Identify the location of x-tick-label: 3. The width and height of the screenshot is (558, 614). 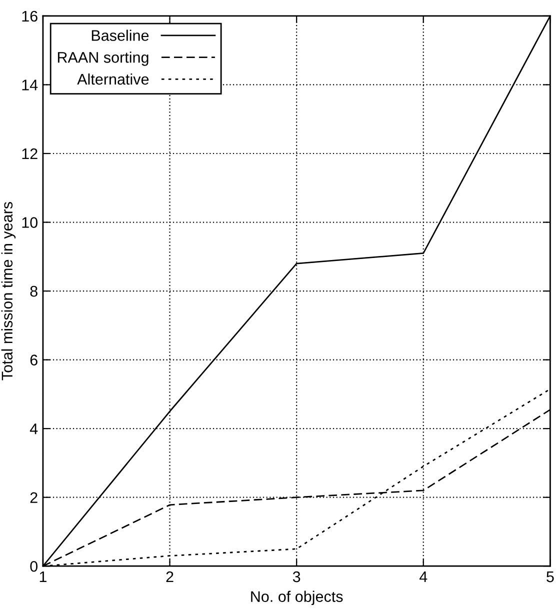
(296, 576).